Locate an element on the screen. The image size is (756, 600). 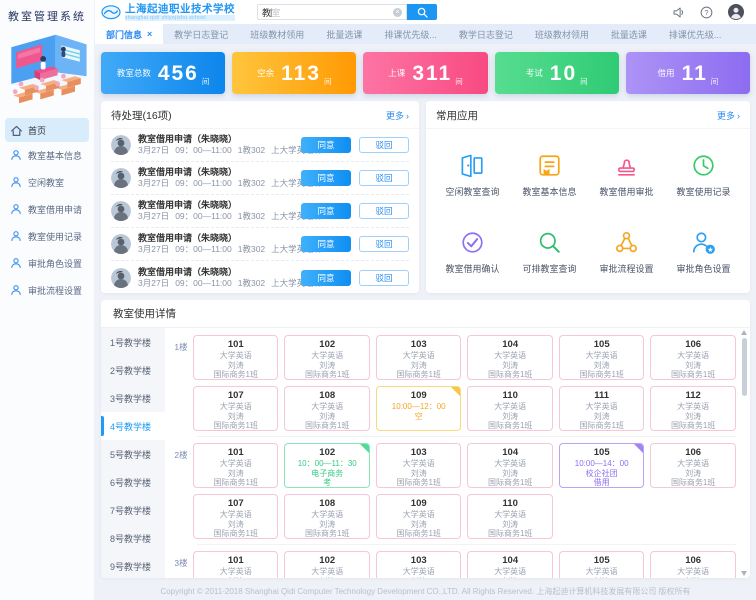
search-input: 教 | 室 × is located at coordinates (332, 12).